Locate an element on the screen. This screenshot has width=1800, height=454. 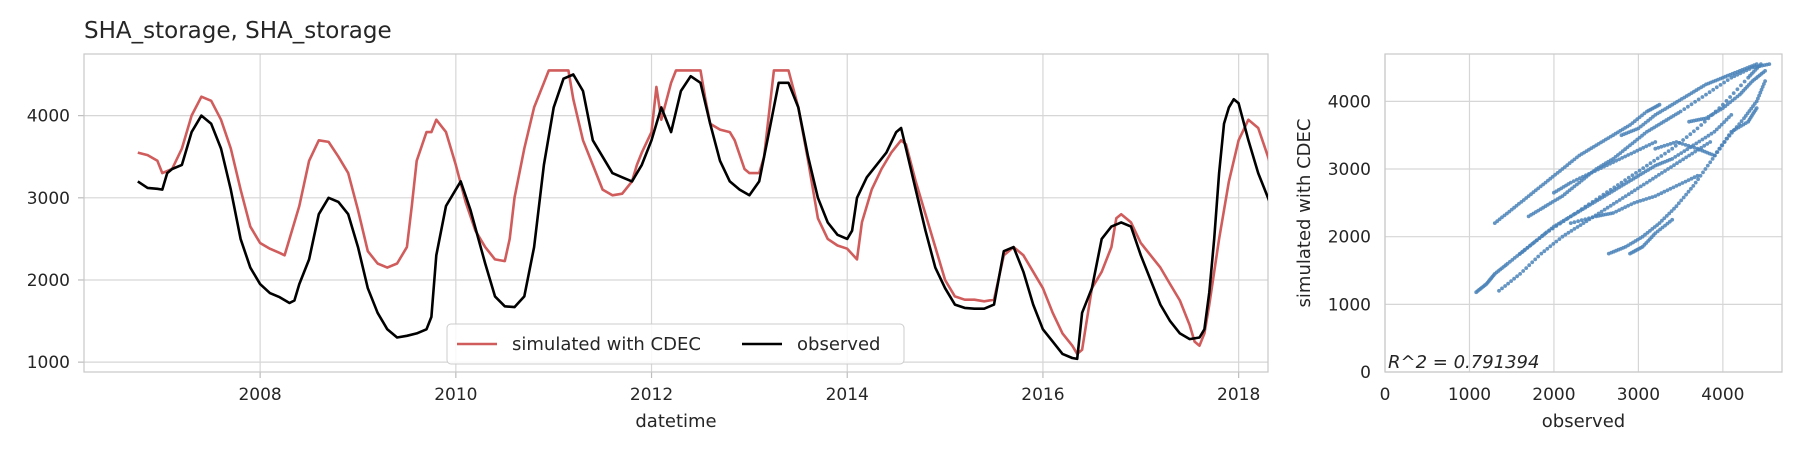
scatter-y-tick-label: 3000 is located at coordinates (1349, 170).